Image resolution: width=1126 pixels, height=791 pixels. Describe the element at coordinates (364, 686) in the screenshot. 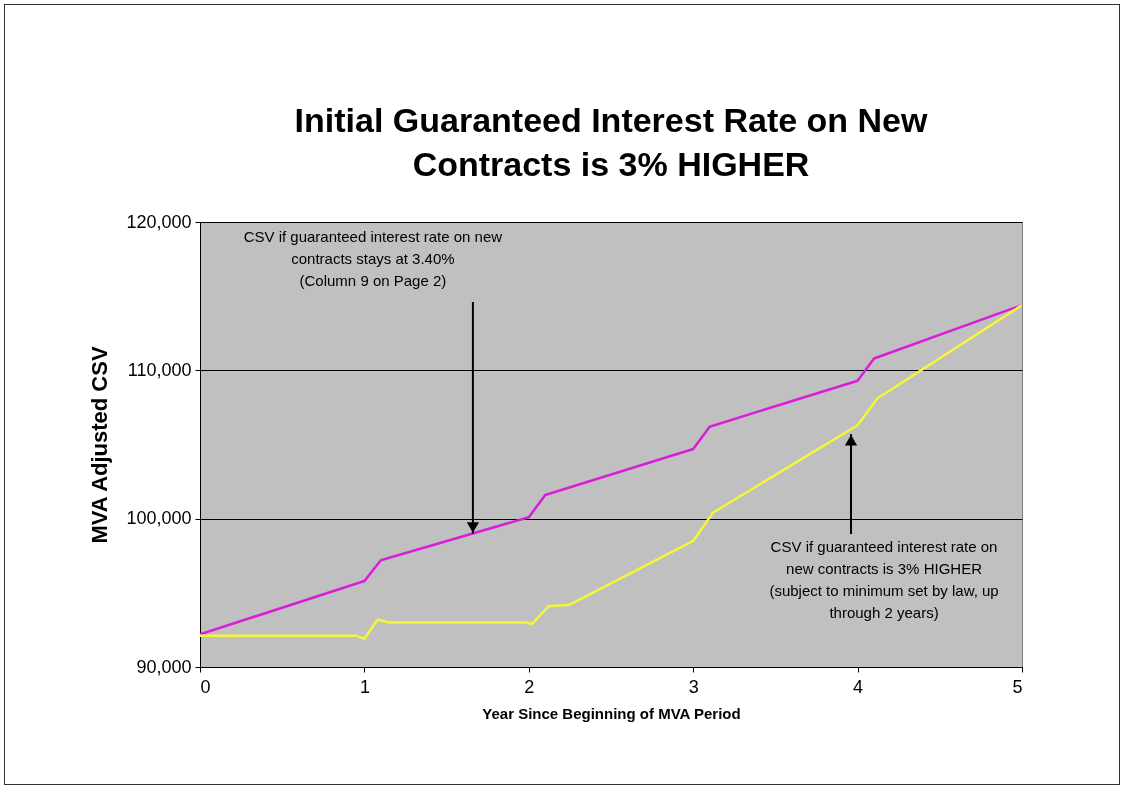

I see `x-tick-label: 1` at that location.